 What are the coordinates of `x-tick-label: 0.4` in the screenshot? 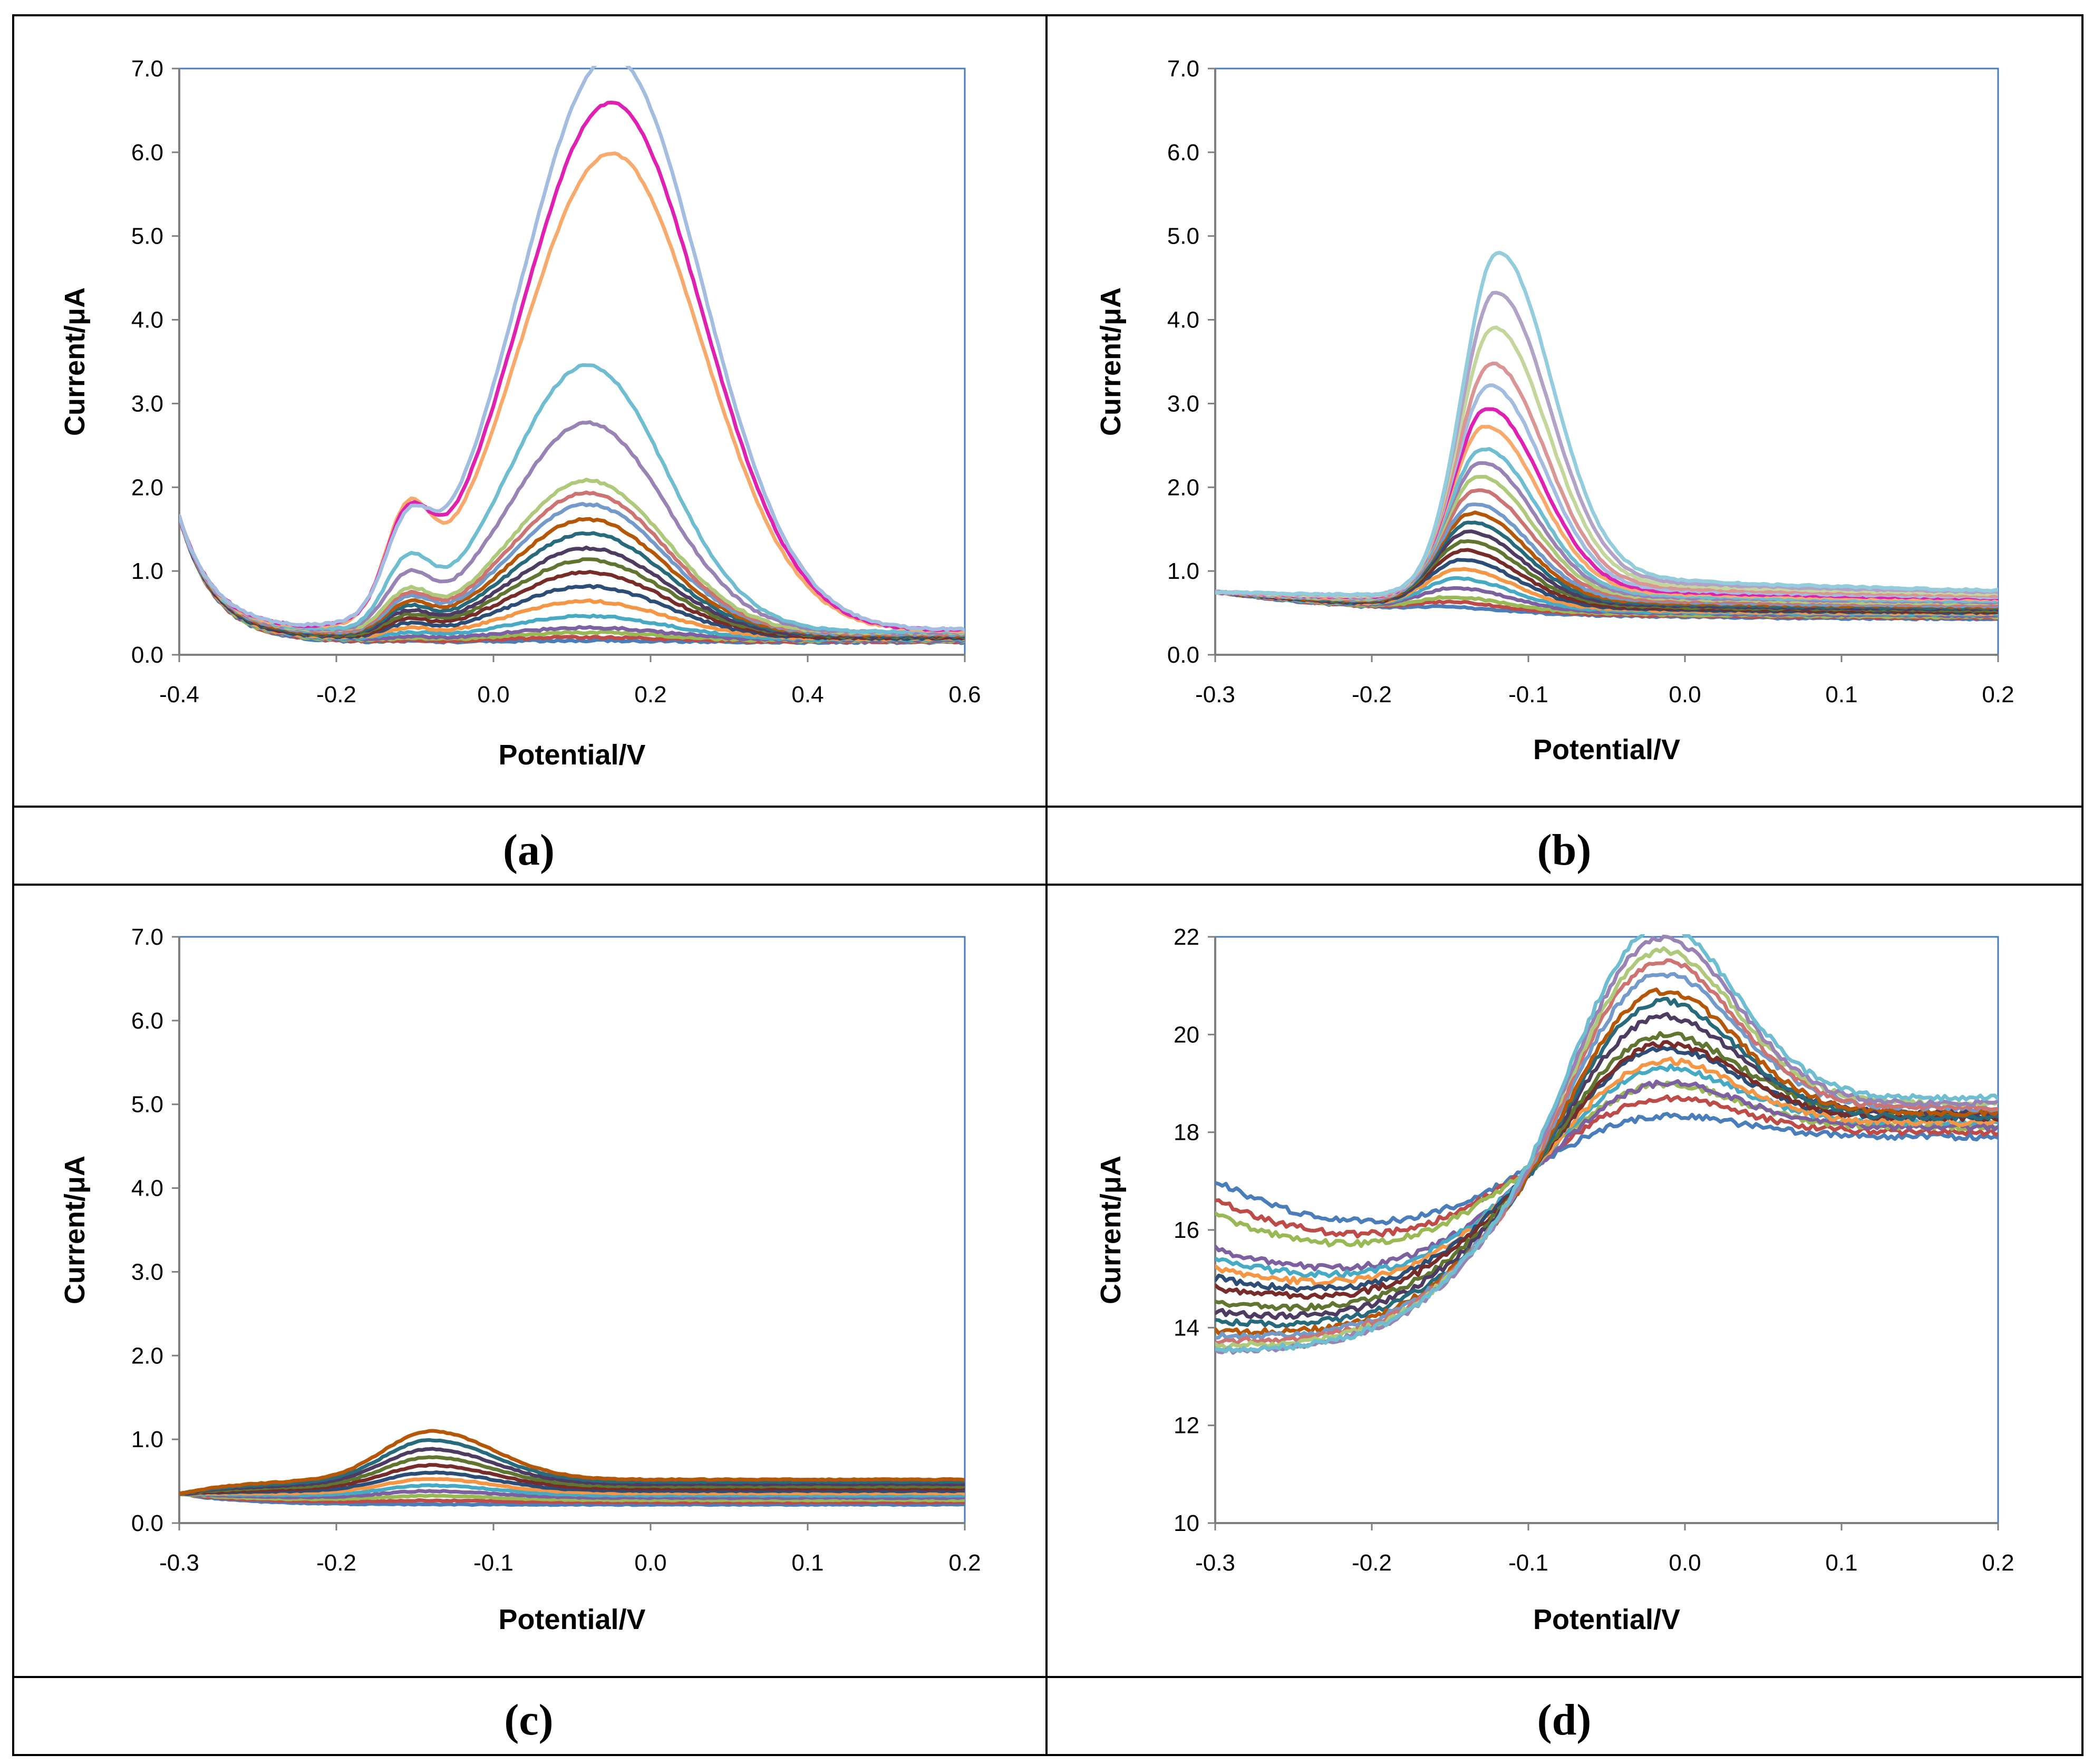 It's located at (807, 694).